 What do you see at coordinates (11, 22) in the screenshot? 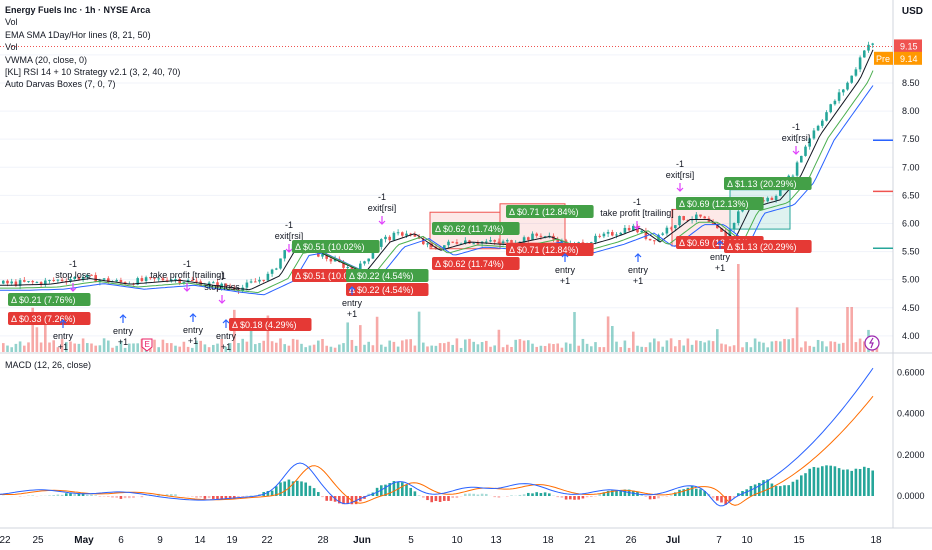
I see `indicator-vol: Vol` at bounding box center [11, 22].